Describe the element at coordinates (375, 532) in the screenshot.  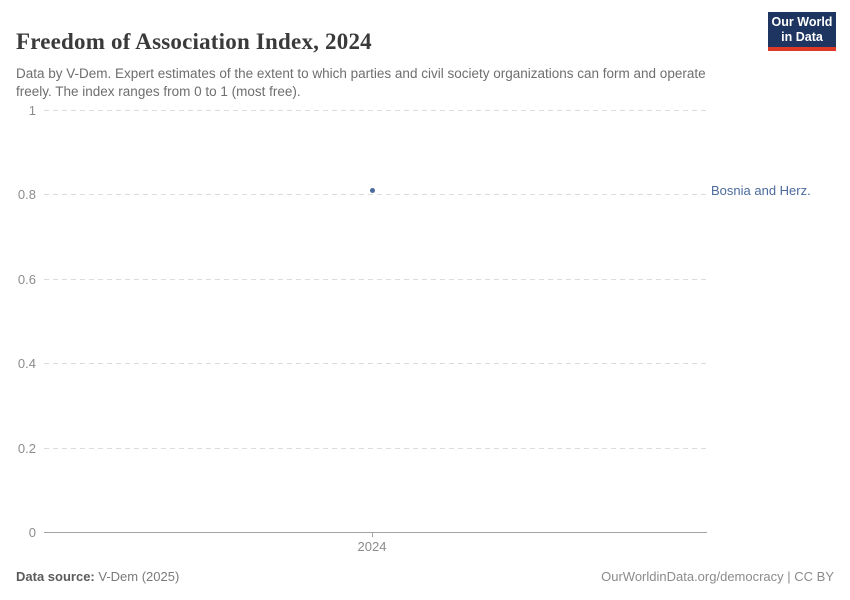
I see `x-axis-line` at that location.